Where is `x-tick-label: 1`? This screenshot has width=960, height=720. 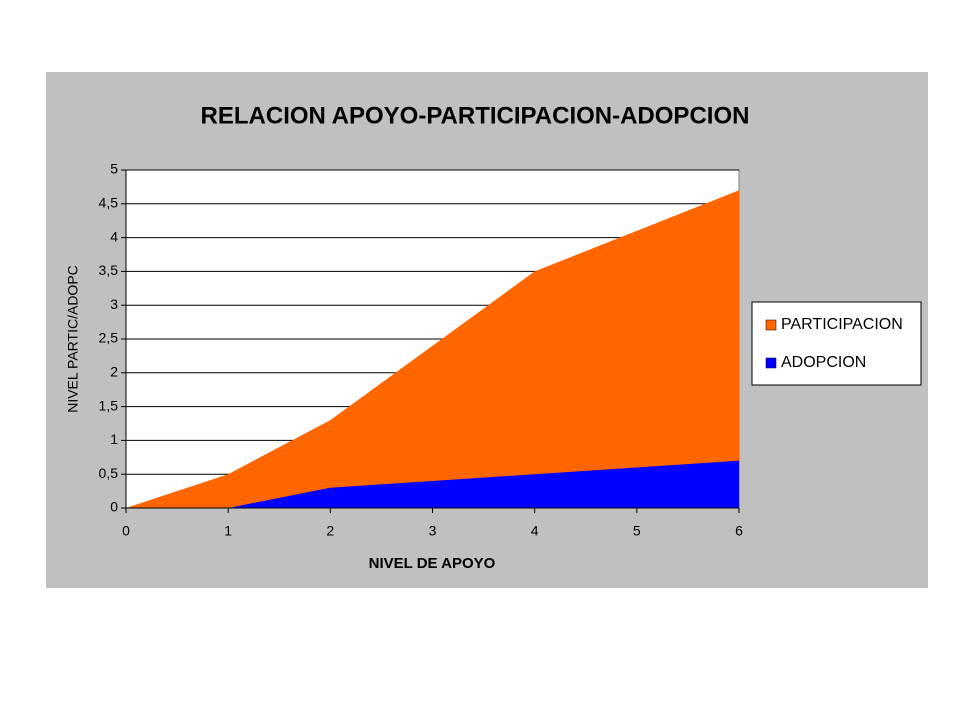
x-tick-label: 1 is located at coordinates (228, 531).